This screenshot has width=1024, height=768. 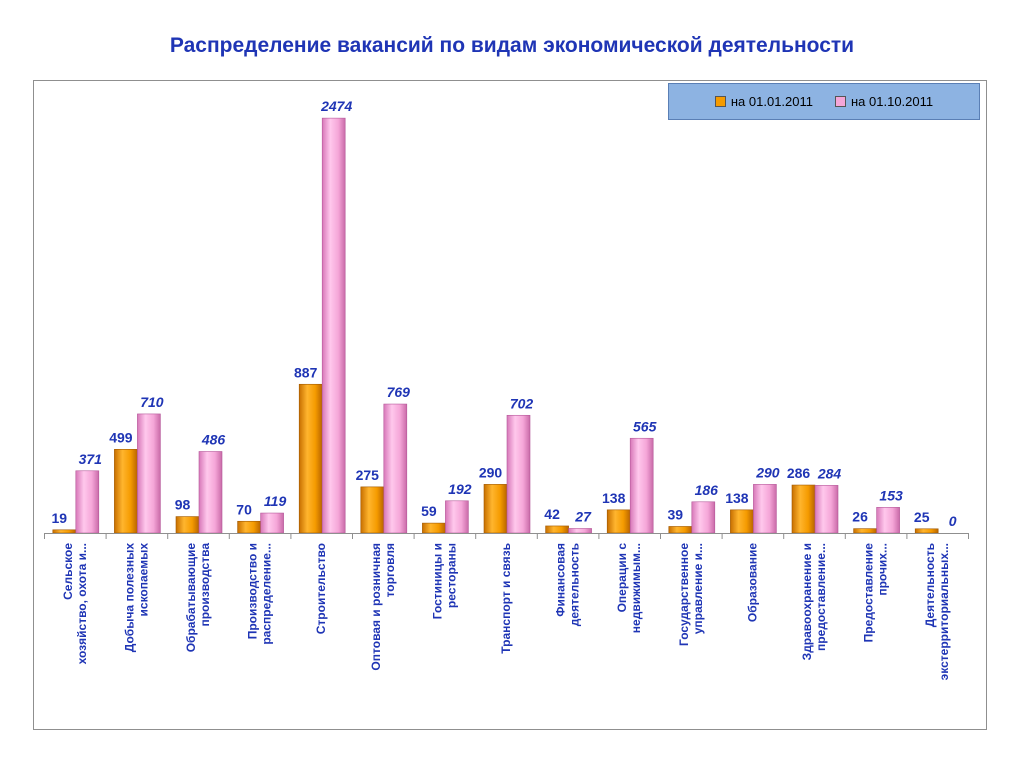 I want to click on category-label-line: Деятельность, so click(x=930, y=585).